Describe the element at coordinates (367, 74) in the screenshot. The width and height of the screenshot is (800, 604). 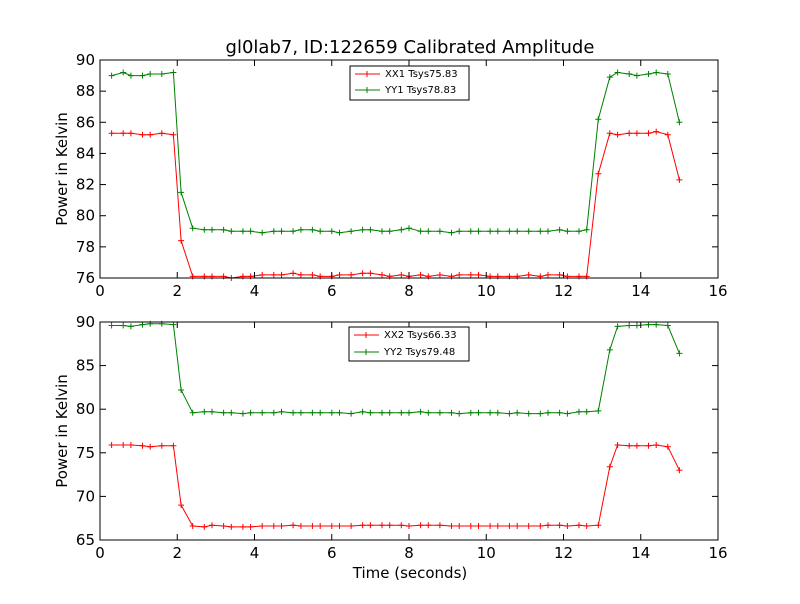
I see `legend-marker-xx1` at that location.